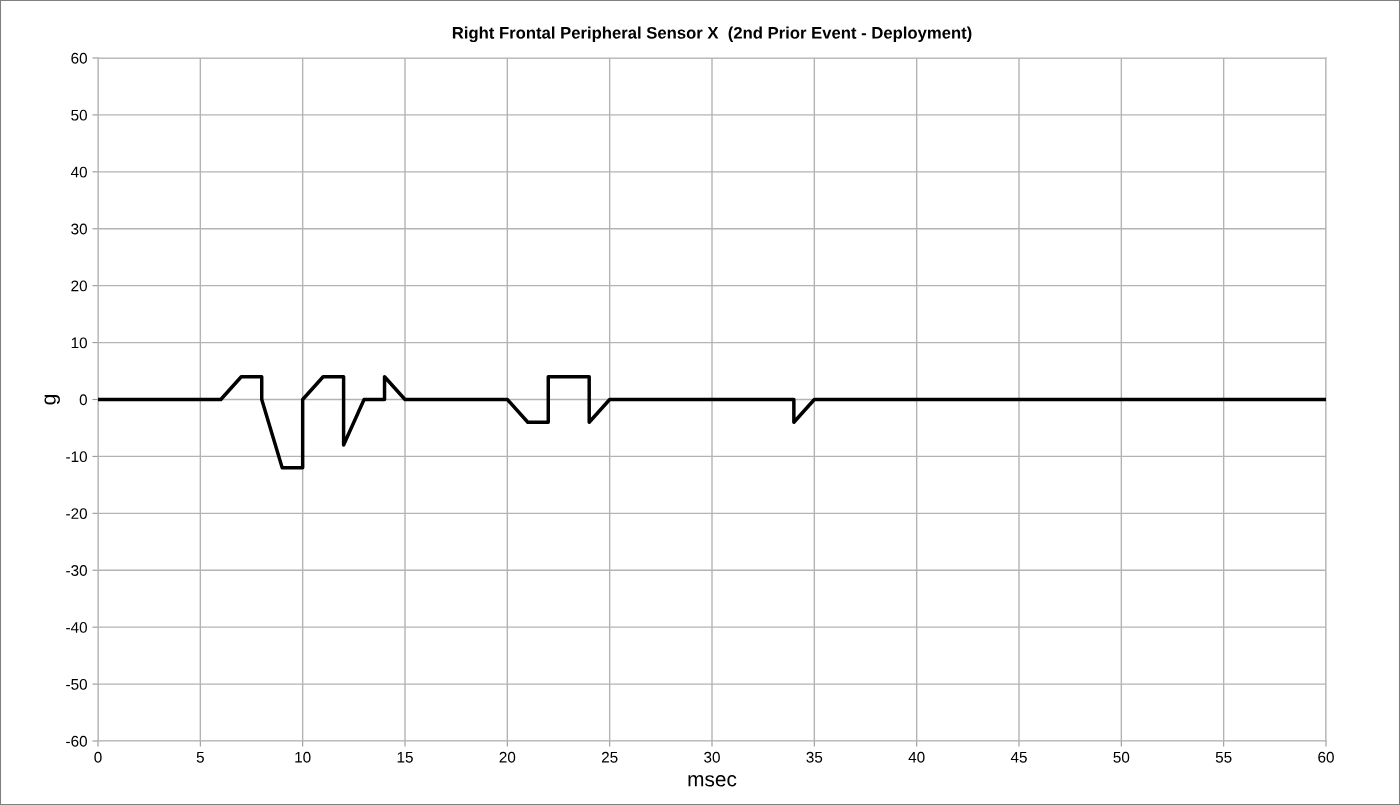 This screenshot has height=805, width=1400. What do you see at coordinates (79, 229) in the screenshot?
I see `y-tick-label: 30` at bounding box center [79, 229].